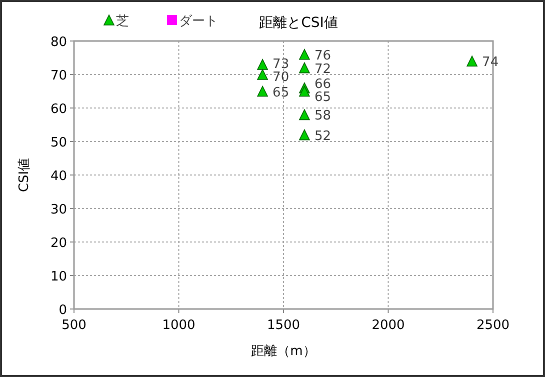  I want to click on x-tick-label: 2000, so click(388, 325).